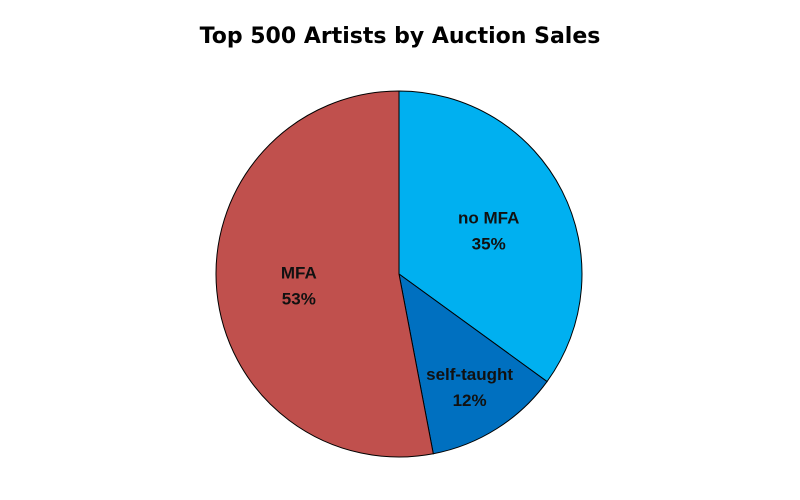  Describe the element at coordinates (469, 374) in the screenshot. I see `slice-label-self-taught: self-taught` at that location.